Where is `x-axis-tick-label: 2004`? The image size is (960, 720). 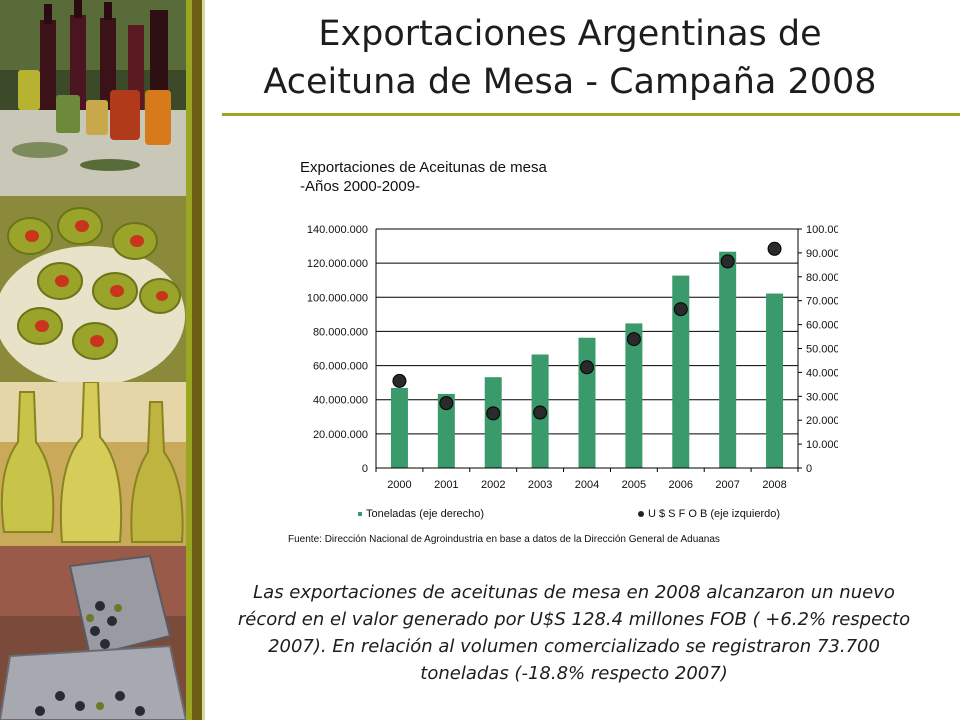
x-axis-tick-label: 2004 is located at coordinates (587, 485).